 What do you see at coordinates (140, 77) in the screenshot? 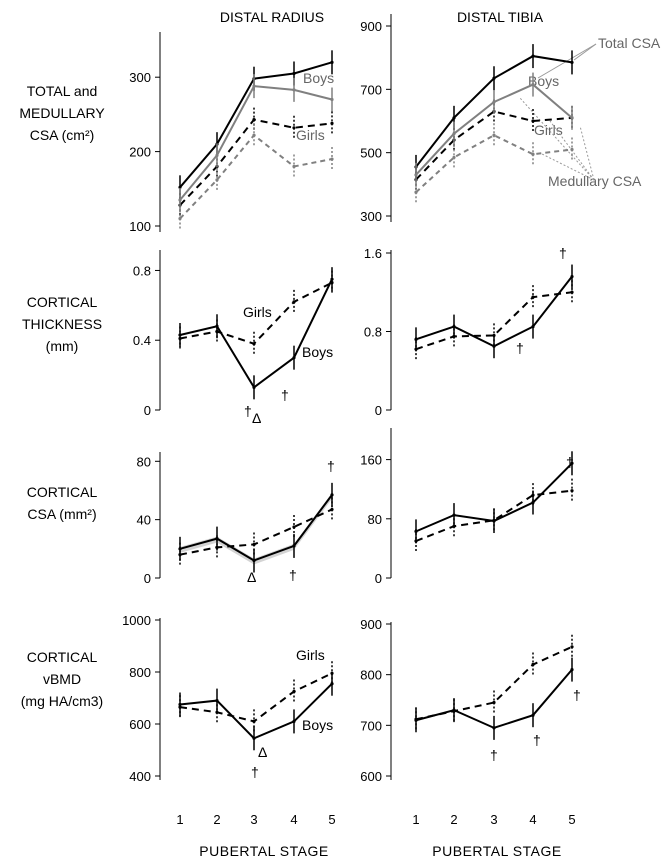
I see `y-tick-label: 300` at bounding box center [140, 77].